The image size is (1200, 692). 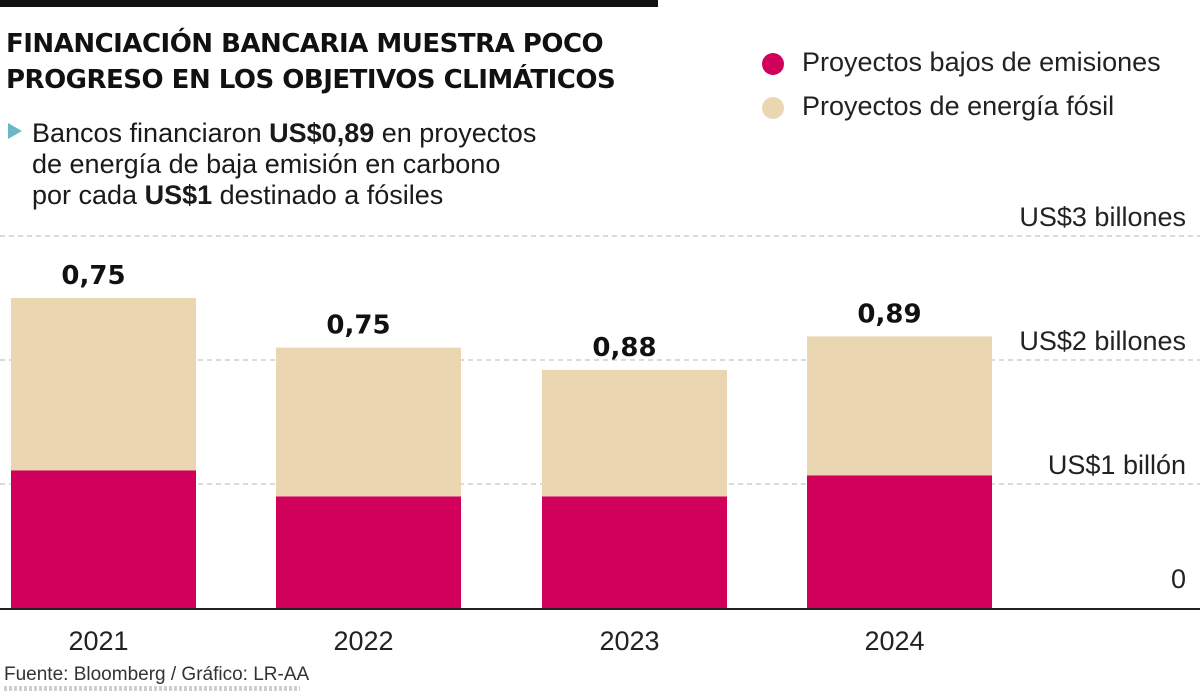 I want to click on source-dotted-rule, so click(x=152, y=688).